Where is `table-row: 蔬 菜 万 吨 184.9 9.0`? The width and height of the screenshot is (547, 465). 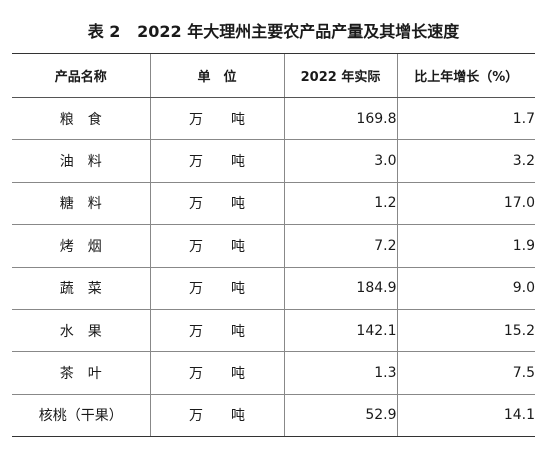
table-row: 蔬 菜 万 吨 184.9 9.0 is located at coordinates (273, 288).